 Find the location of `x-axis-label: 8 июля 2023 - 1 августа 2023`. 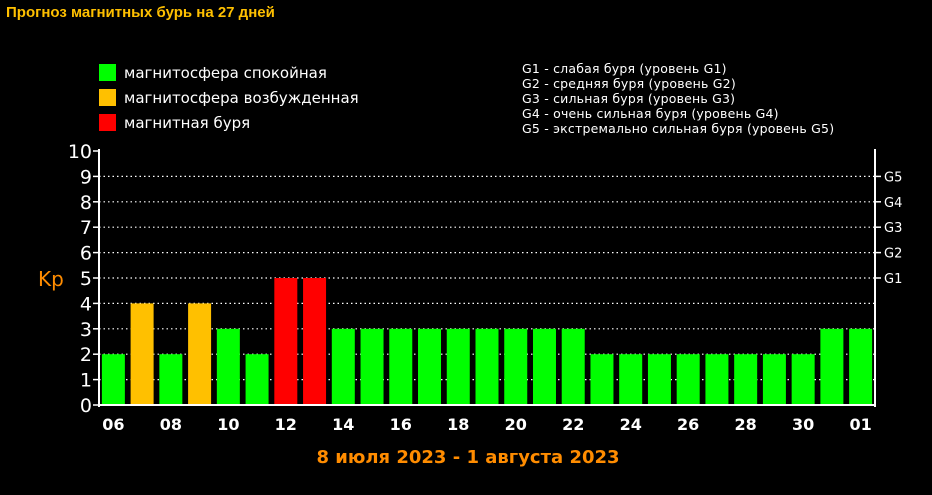

x-axis-label: 8 июля 2023 - 1 августа 2023 is located at coordinates (467, 457).